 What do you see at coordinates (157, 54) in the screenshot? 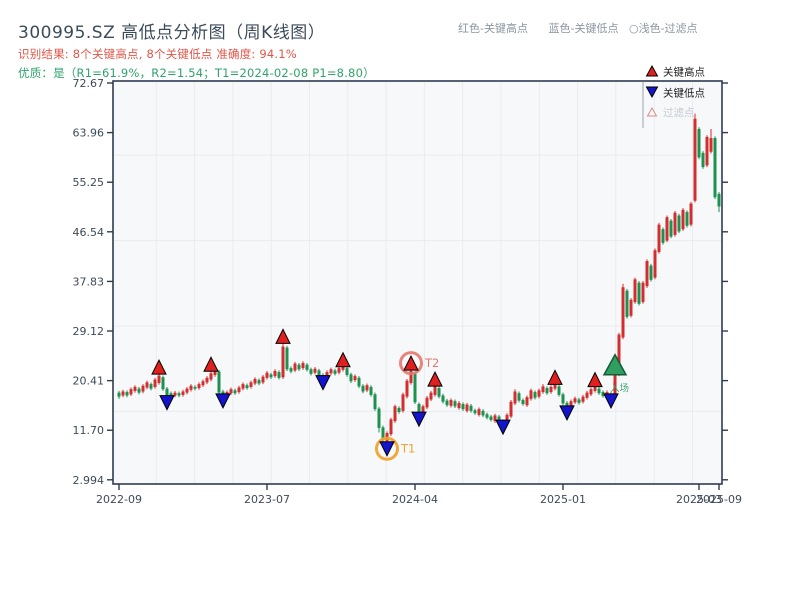
I see `recognition-result-line: 识别结果: 8个关键高点, 8个关键低点 准确度: 94.1%` at bounding box center [157, 54].